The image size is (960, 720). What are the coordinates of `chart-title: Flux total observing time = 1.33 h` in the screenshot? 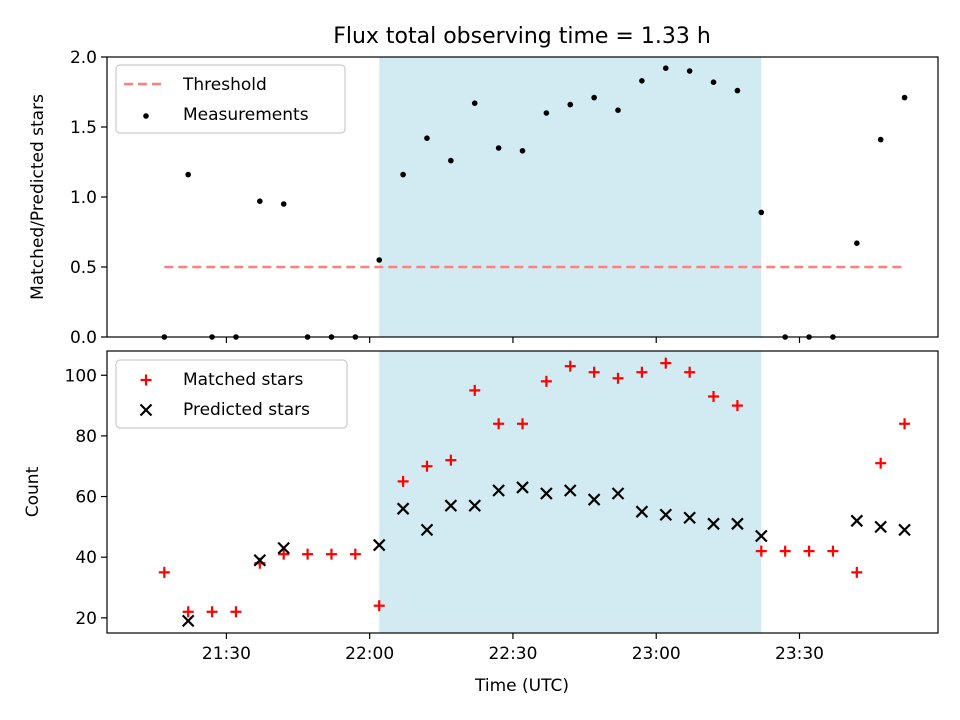 It's located at (522, 36).